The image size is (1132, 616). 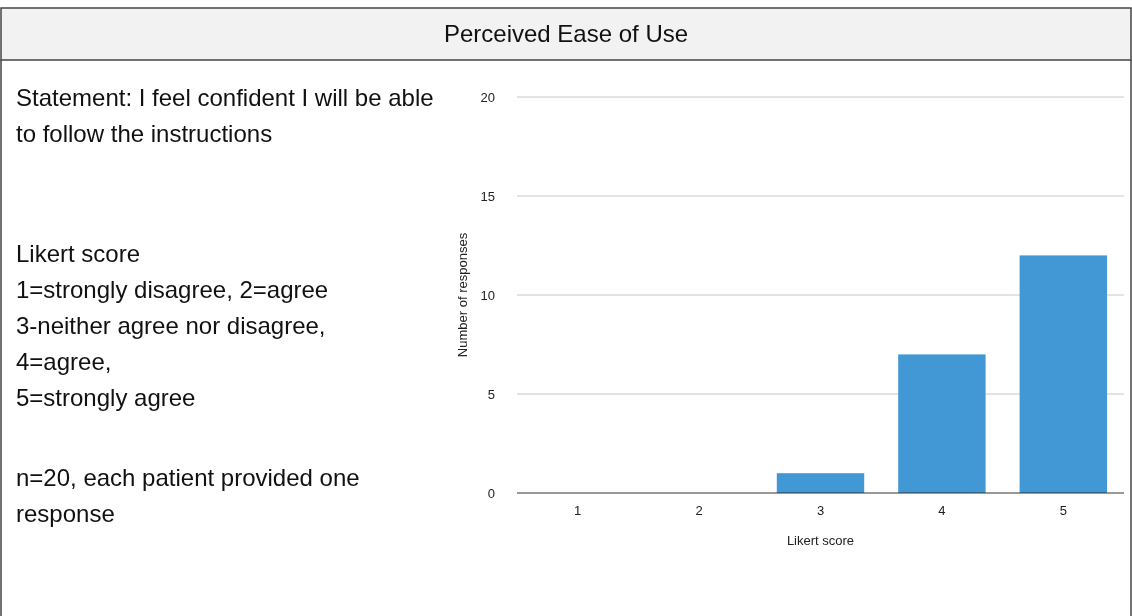 I want to click on x-axis-title: Likert score, so click(x=820, y=540).